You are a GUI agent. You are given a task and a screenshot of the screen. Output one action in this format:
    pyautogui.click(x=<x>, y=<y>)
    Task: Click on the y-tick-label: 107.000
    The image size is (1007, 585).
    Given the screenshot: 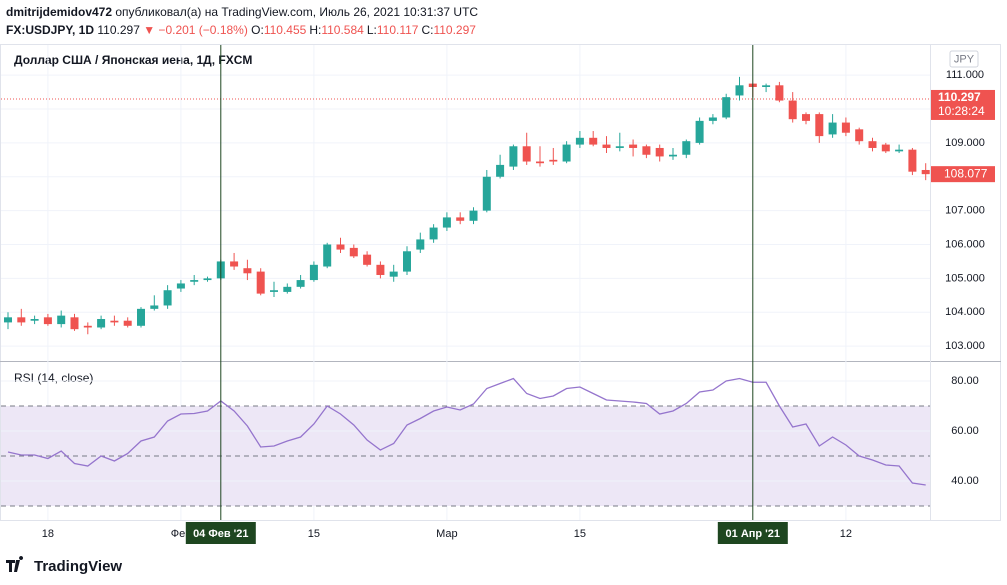 What is the action you would take?
    pyautogui.click(x=965, y=211)
    